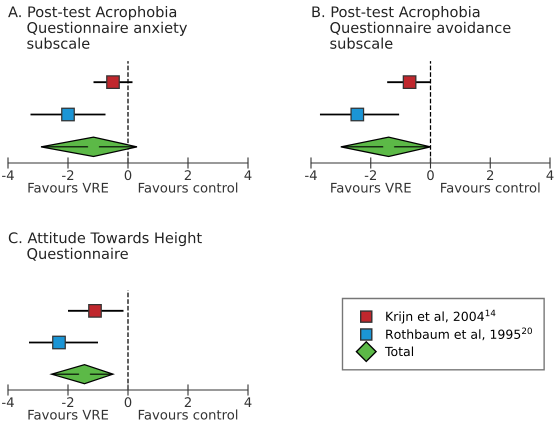  I want to click on chart-title: A. Post-test Acrophobia Questionnaire anxiety subscale, so click(98, 27).